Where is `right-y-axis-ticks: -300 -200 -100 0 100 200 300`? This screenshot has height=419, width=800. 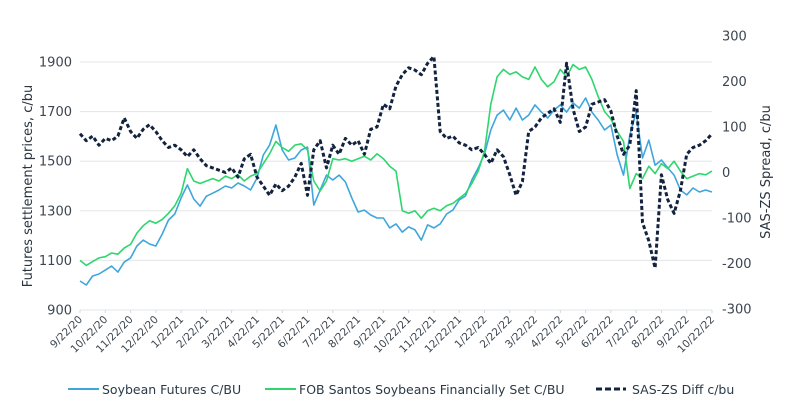
right-y-axis-ticks: -300 -200 -100 0 100 200 300 is located at coordinates (737, 174).